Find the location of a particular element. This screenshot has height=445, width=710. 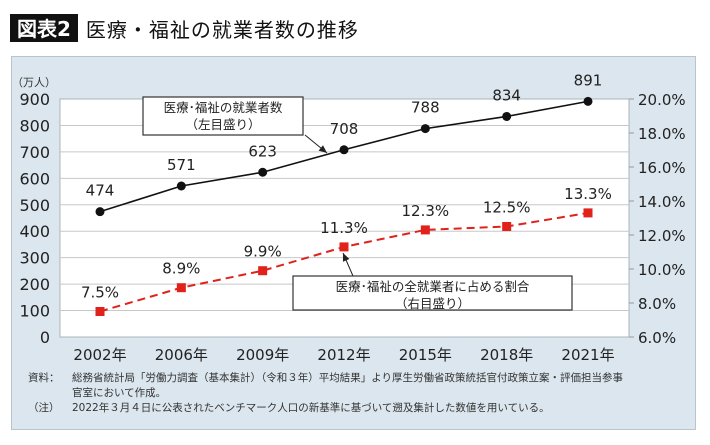

left-tick-label: 400 is located at coordinates (34, 231).